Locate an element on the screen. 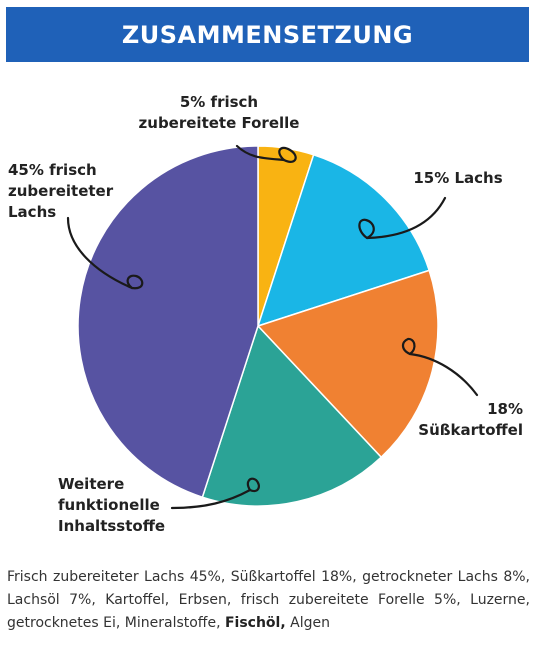 The height and width of the screenshot is (645, 535). title-banner: ZUSAMMENSETZUNG is located at coordinates (267, 34).